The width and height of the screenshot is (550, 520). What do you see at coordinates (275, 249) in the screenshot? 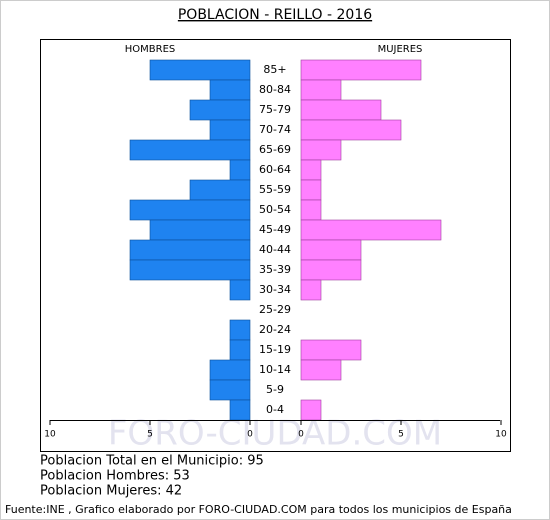
I see `category-label: 40-44` at bounding box center [275, 249].